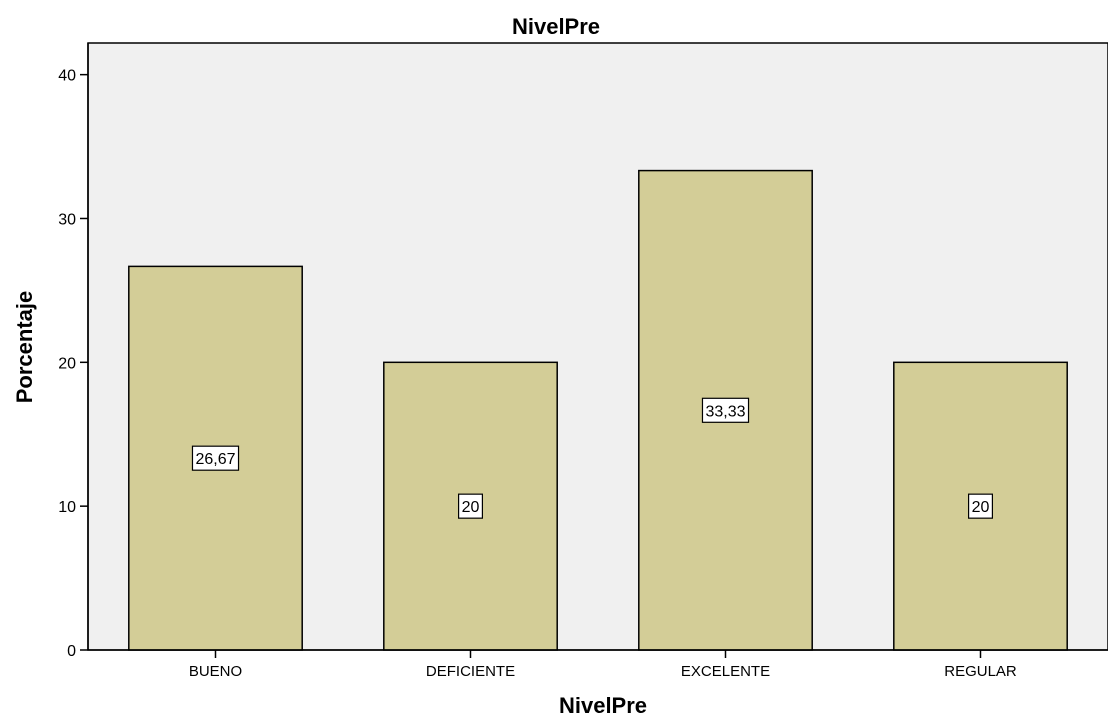 The width and height of the screenshot is (1108, 718). Describe the element at coordinates (71, 651) in the screenshot. I see `y-tick-label: 0` at that location.